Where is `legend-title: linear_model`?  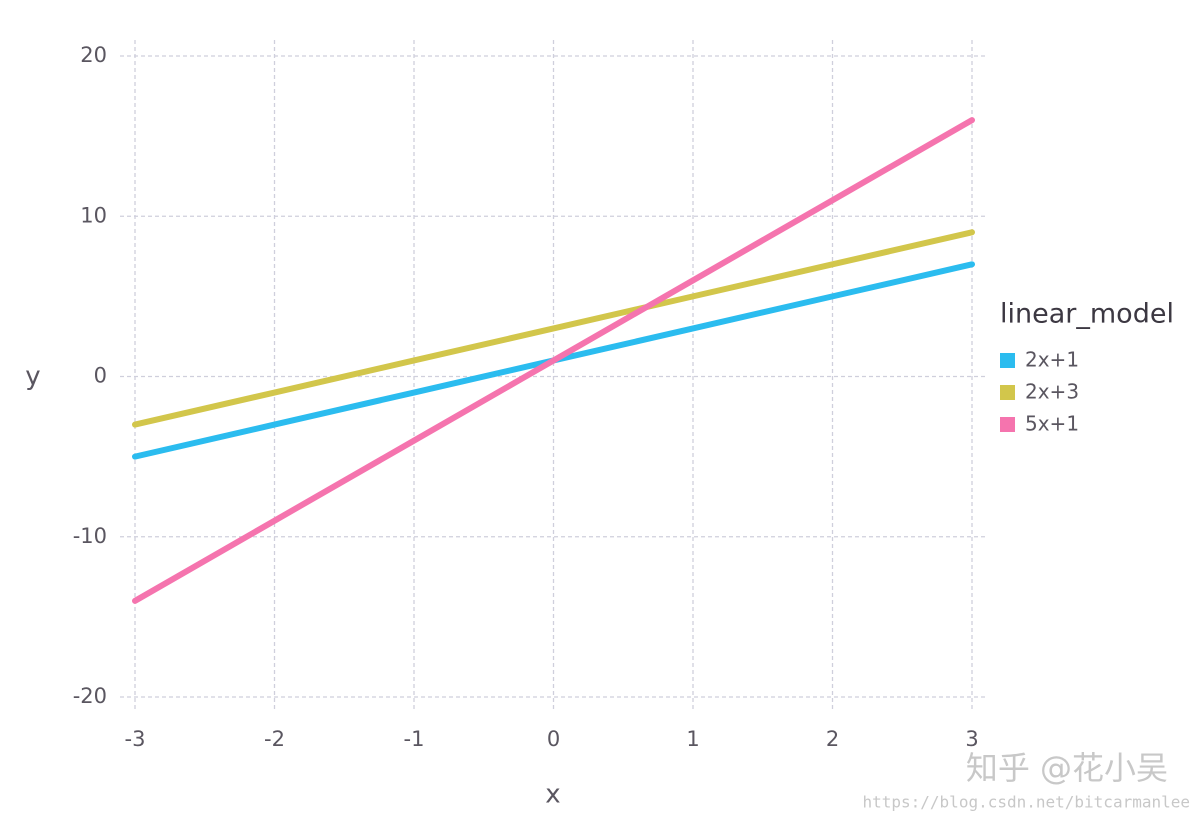 legend-title: linear_model is located at coordinates (1087, 314).